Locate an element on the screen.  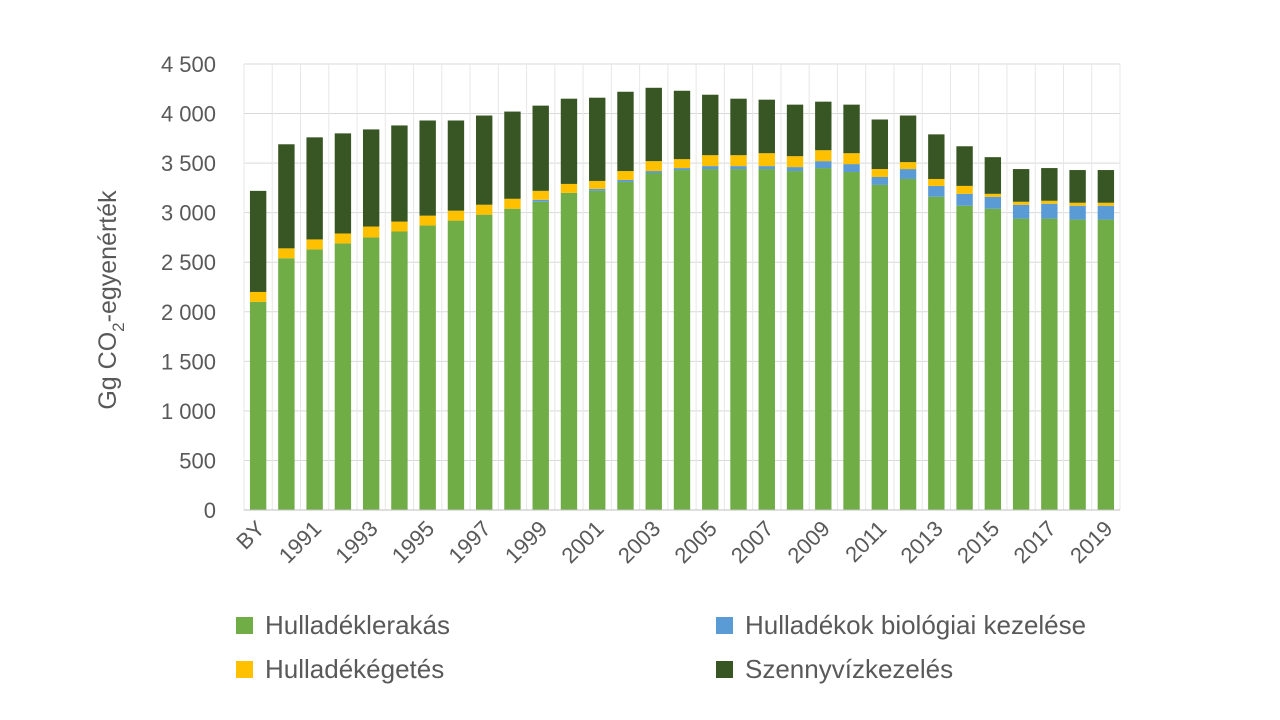
bar-segment-biologiai-kezeles-2006 is located at coordinates (738, 168).